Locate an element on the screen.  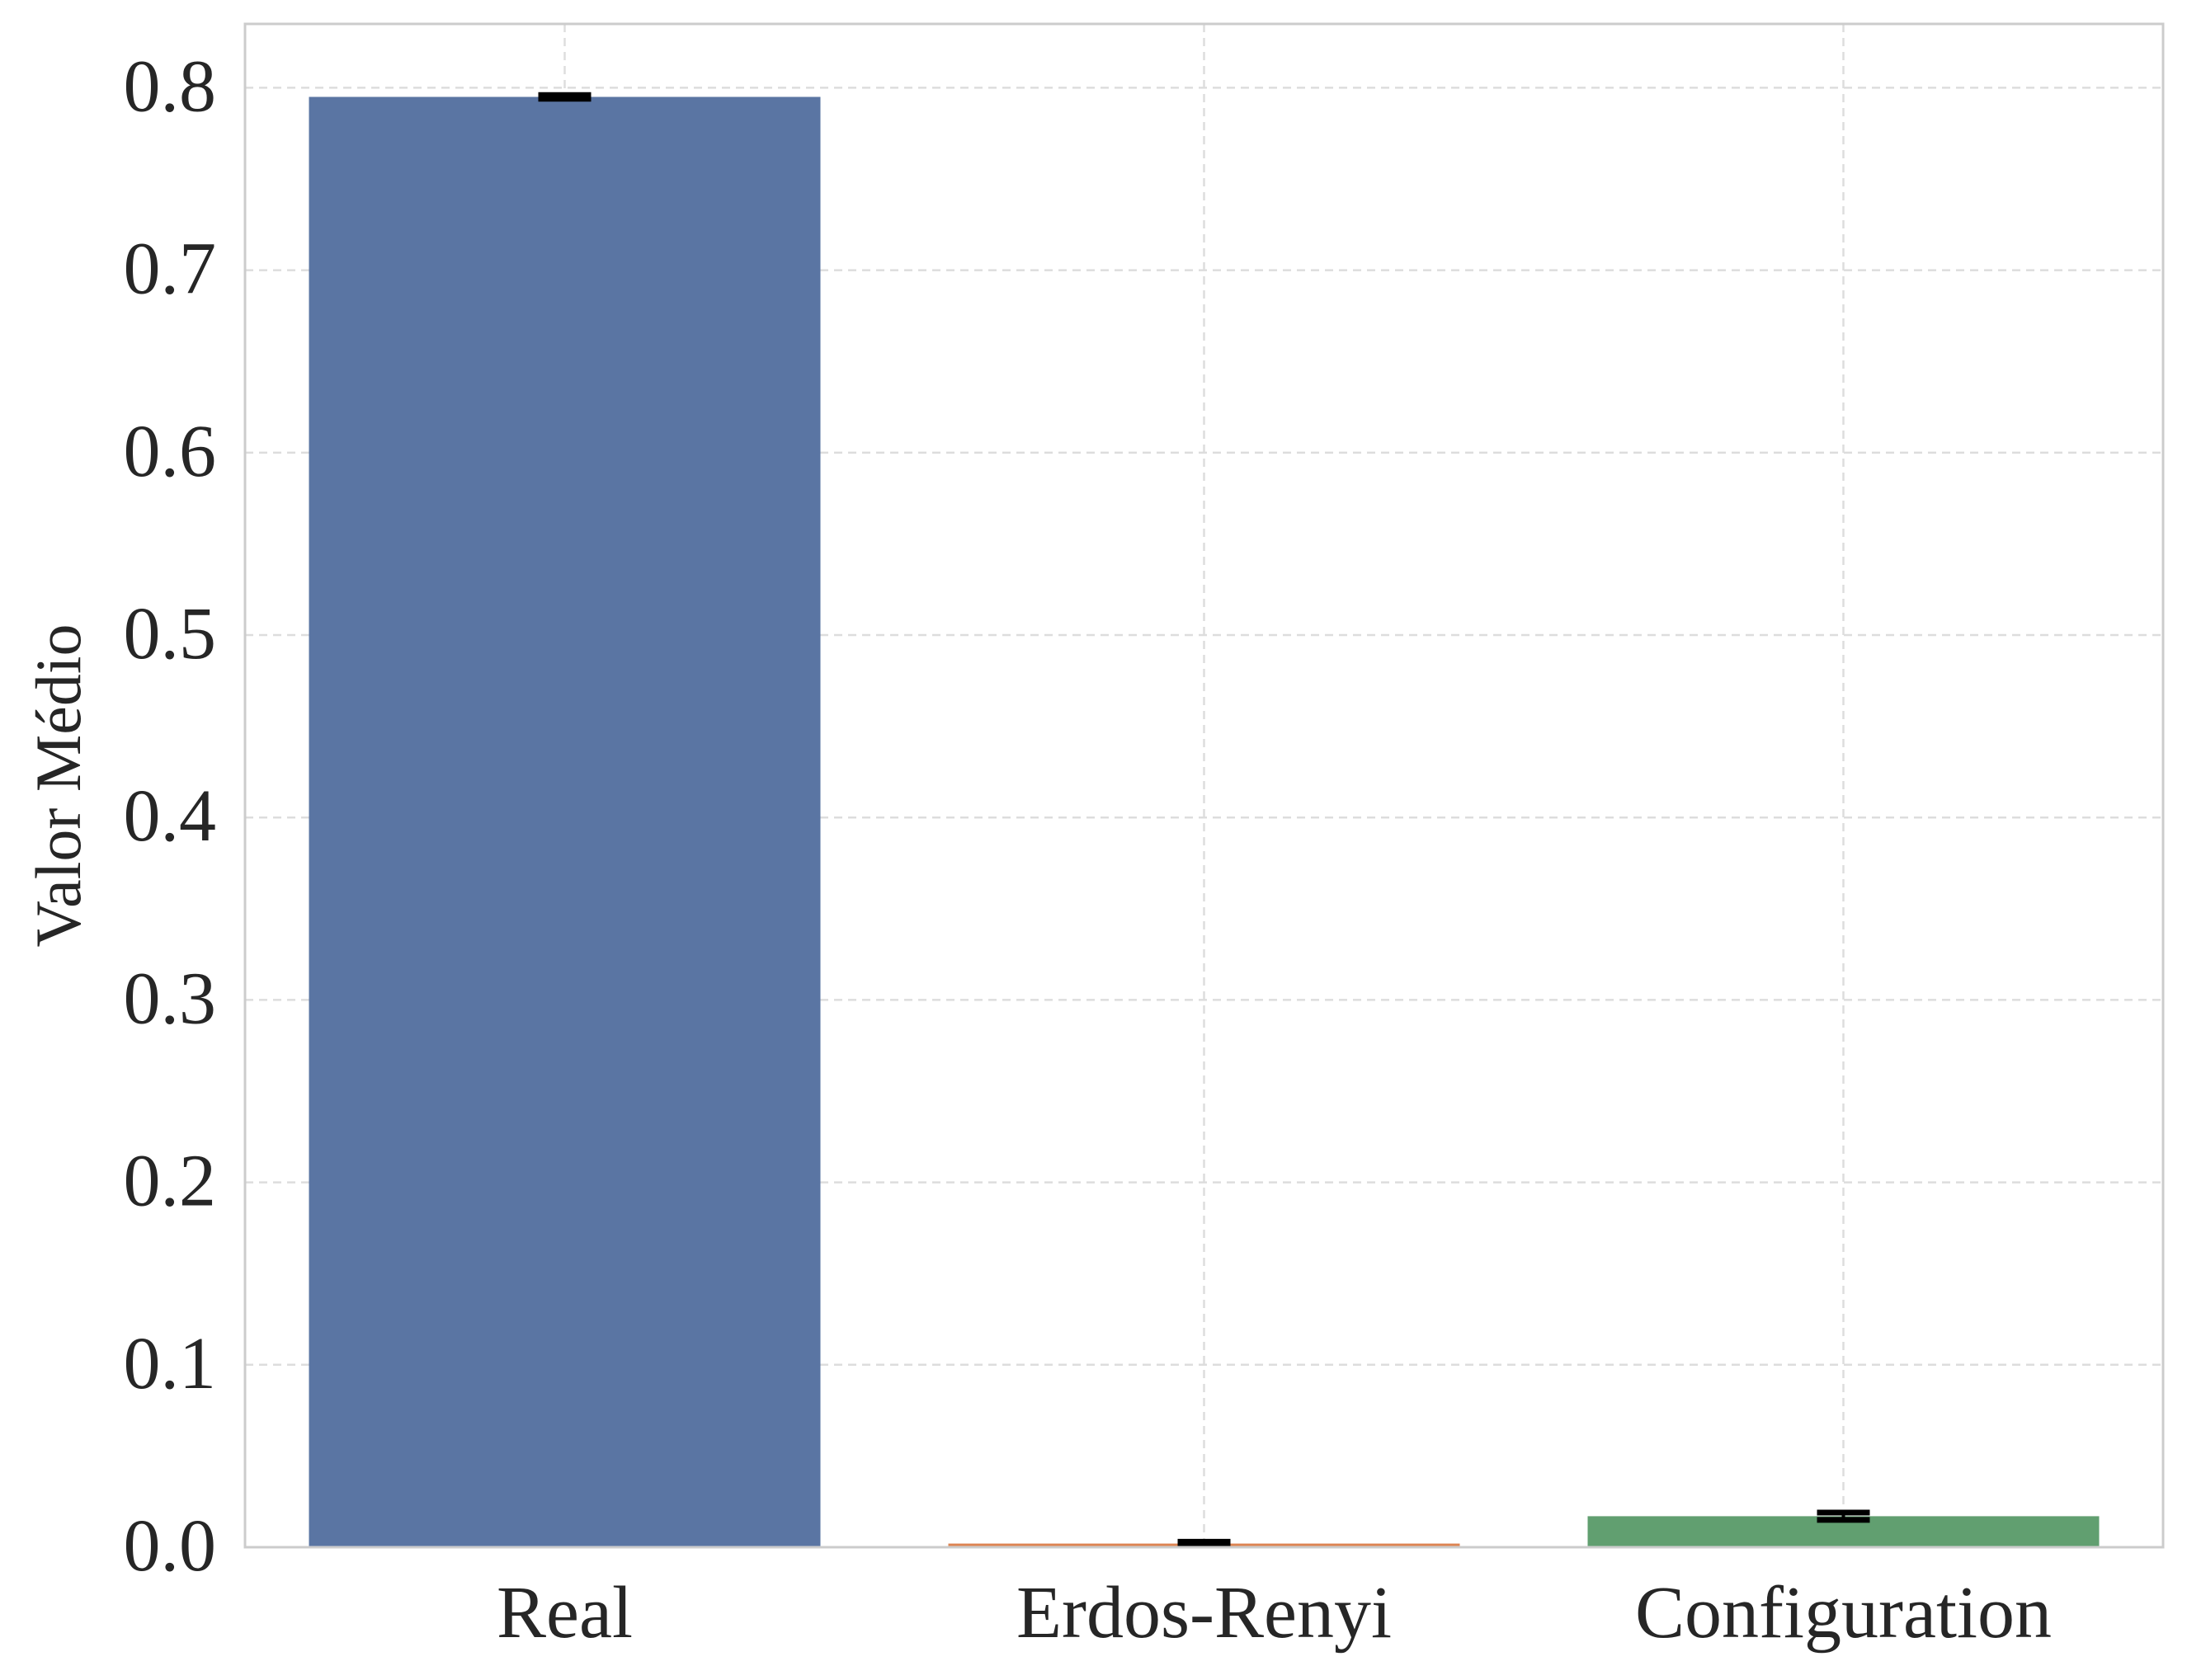
y-tick-label: 0.0 is located at coordinates (170, 1546).